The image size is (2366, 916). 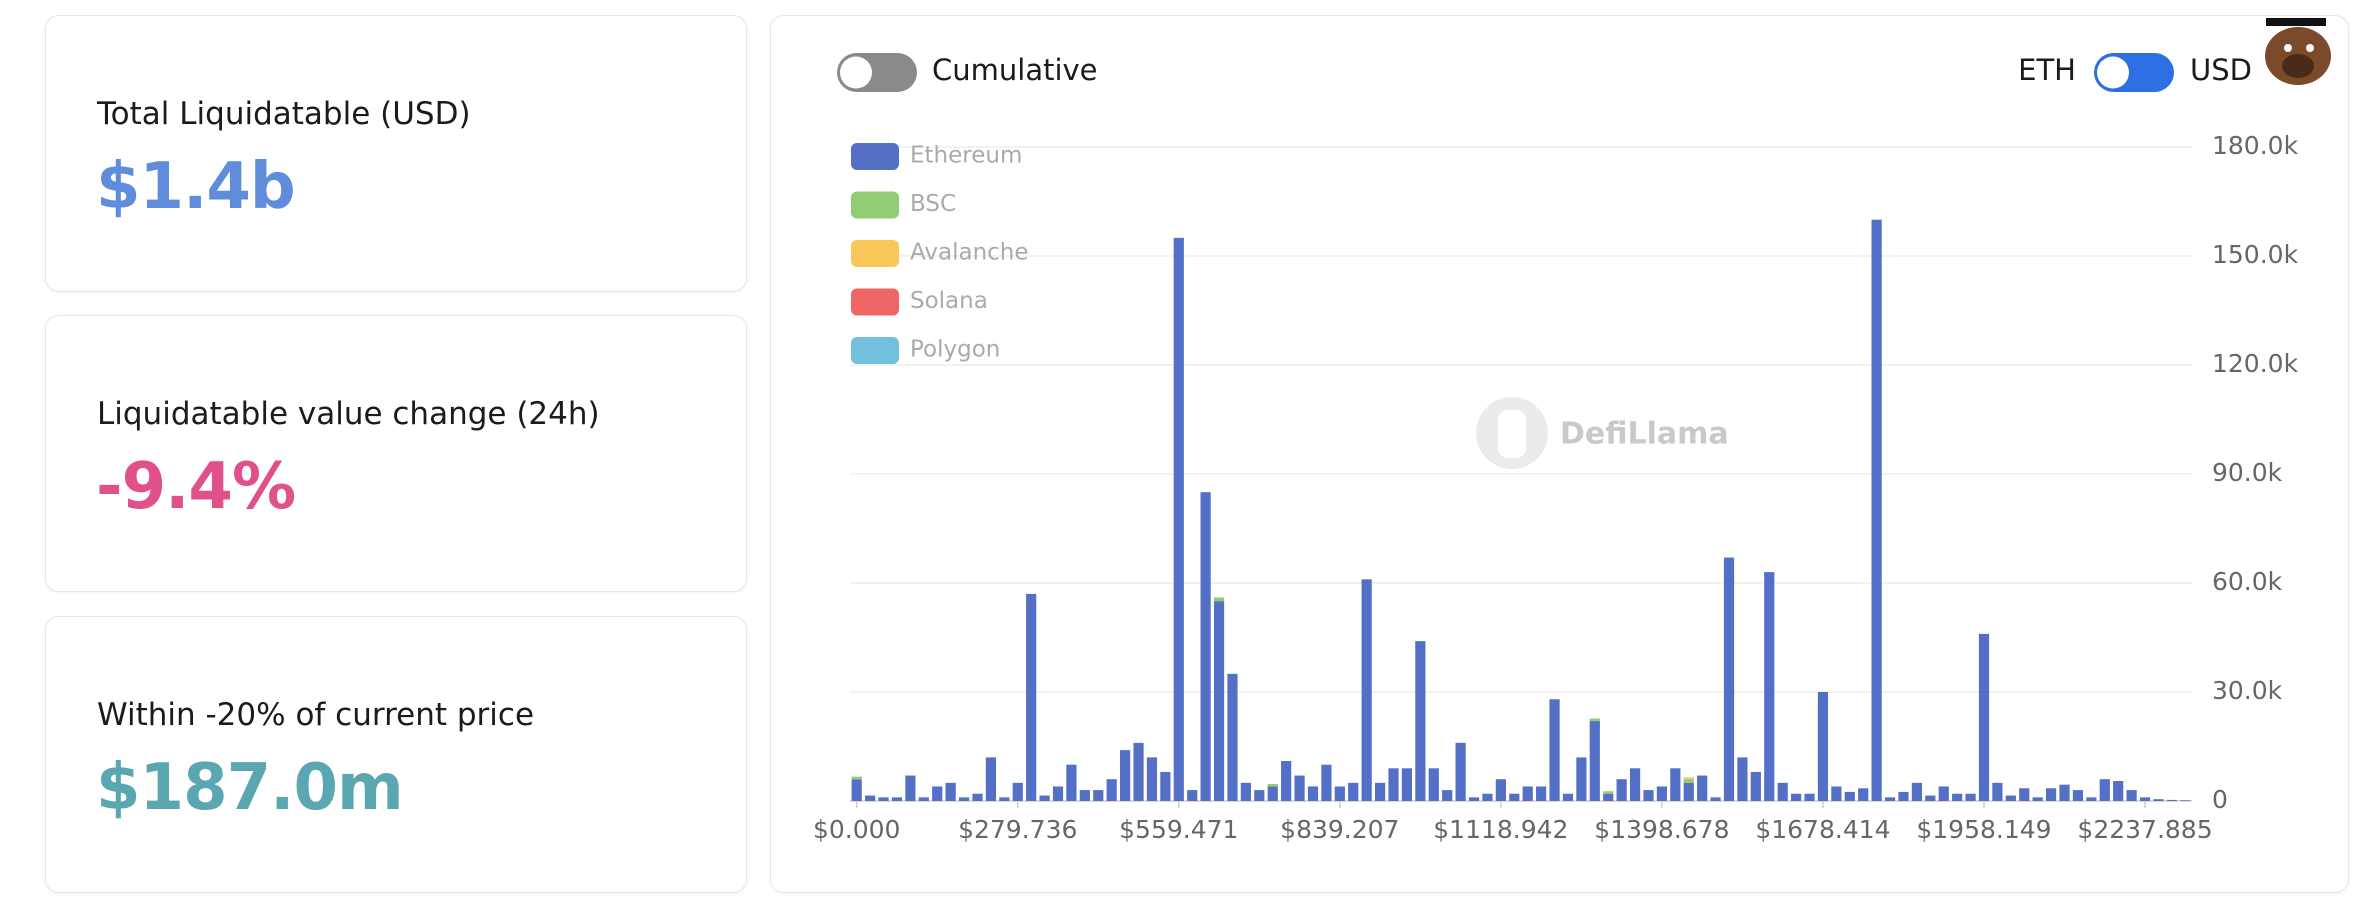 What do you see at coordinates (1017, 829) in the screenshot?
I see `x-tick-label: $279.736` at bounding box center [1017, 829].